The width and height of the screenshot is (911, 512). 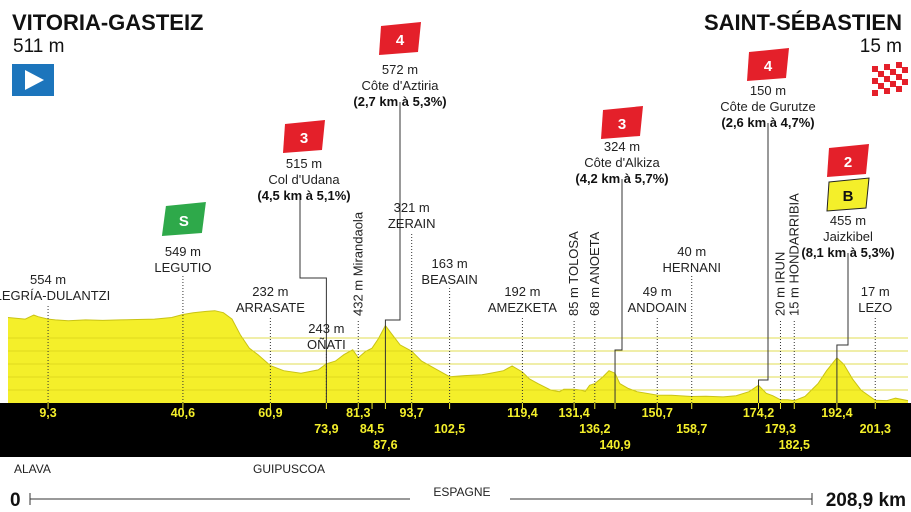 What do you see at coordinates (594, 429) in the screenshot?
I see `km-marker-label: 136,2` at bounding box center [594, 429].